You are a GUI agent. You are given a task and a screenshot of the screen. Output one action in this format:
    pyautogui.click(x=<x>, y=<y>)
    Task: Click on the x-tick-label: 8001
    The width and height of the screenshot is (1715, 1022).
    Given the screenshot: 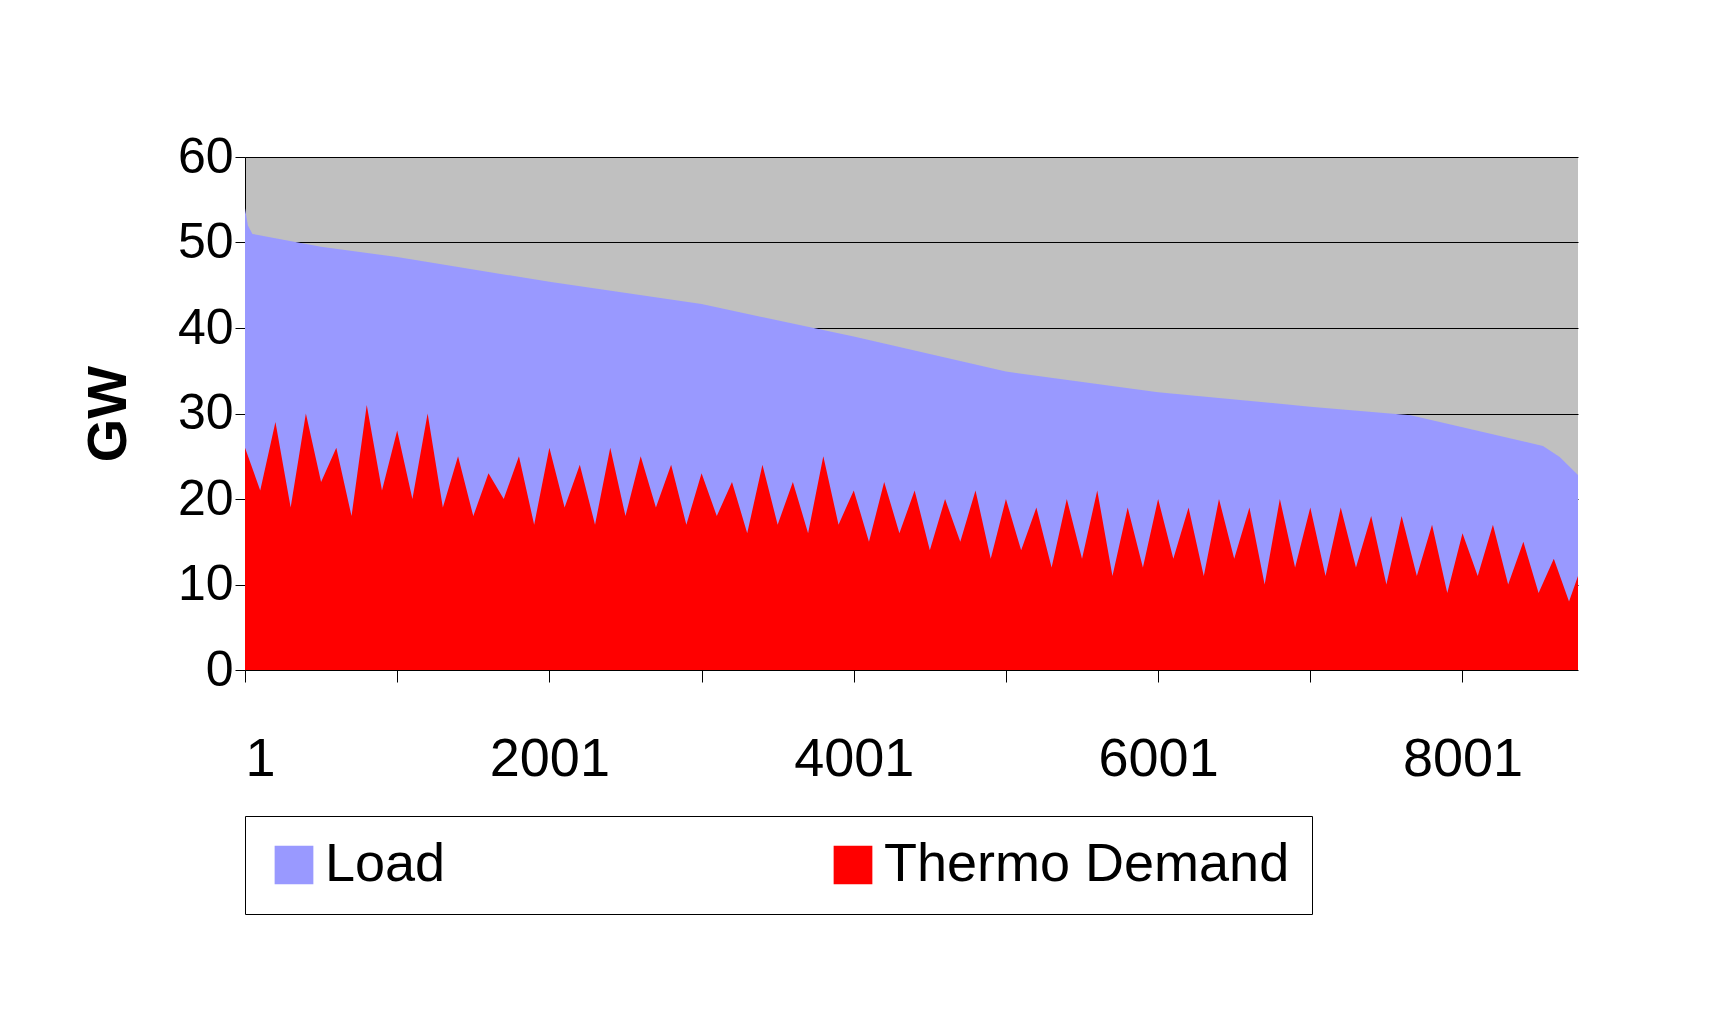 What is the action you would take?
    pyautogui.click(x=1463, y=756)
    